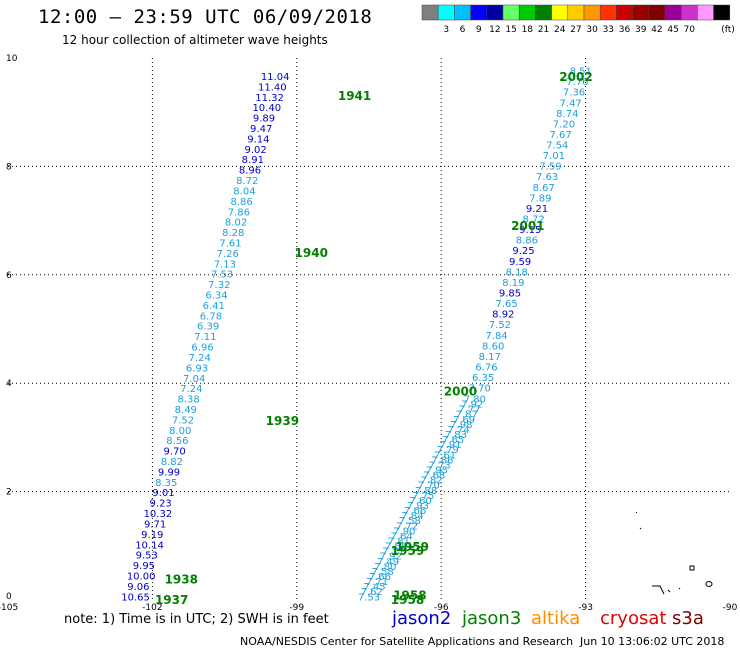  What do you see at coordinates (574, 93) in the screenshot?
I see `swh-value-label: 7.36` at bounding box center [574, 93].